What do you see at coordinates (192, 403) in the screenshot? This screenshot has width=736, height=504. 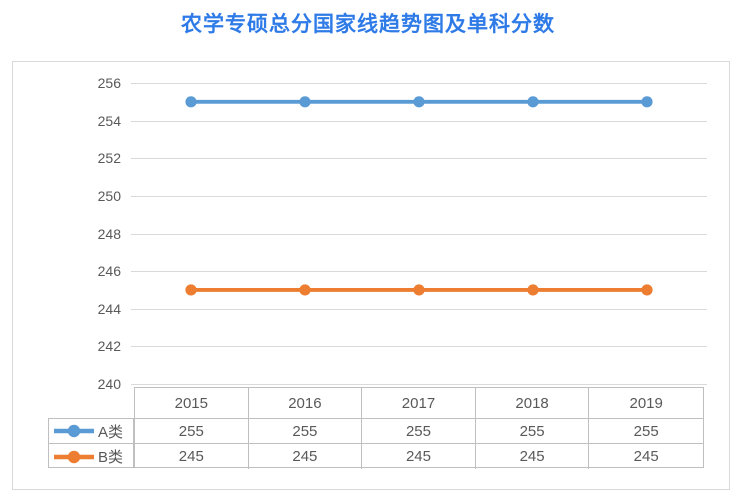 I see `year-header-cell: 2015` at bounding box center [192, 403].